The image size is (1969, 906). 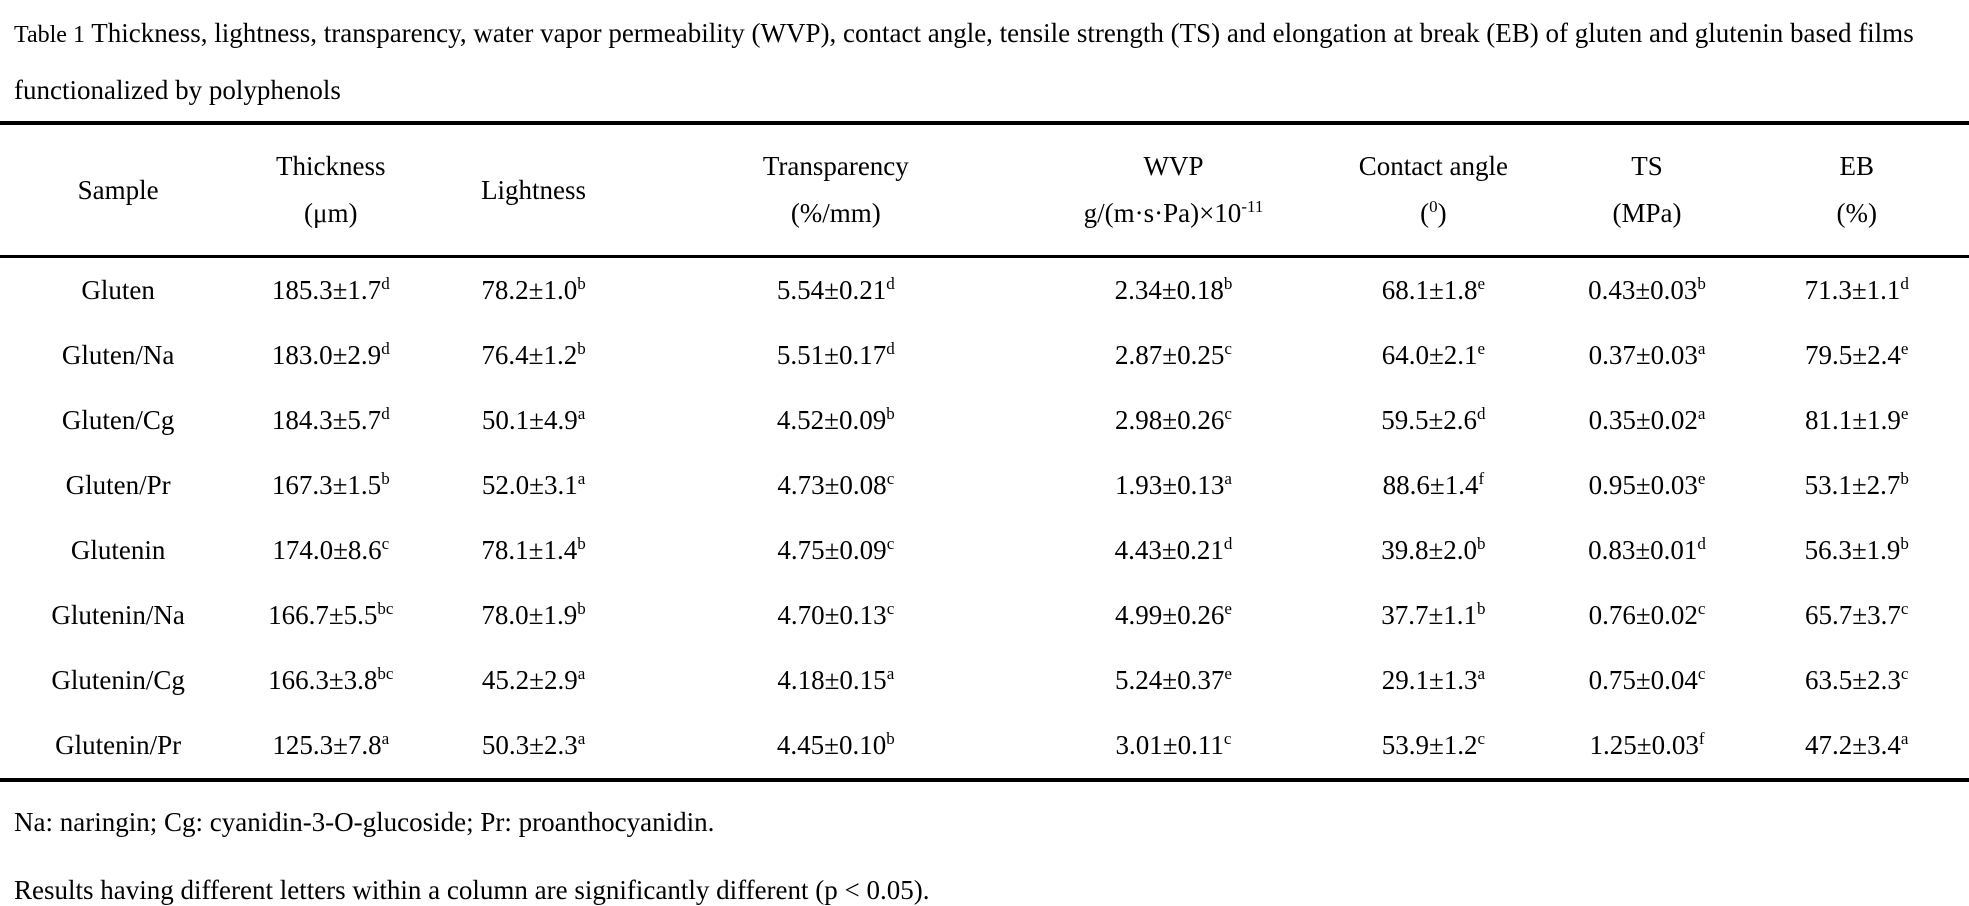 What do you see at coordinates (330, 484) in the screenshot?
I see `cell-thickness: 167.3±1.5b` at bounding box center [330, 484].